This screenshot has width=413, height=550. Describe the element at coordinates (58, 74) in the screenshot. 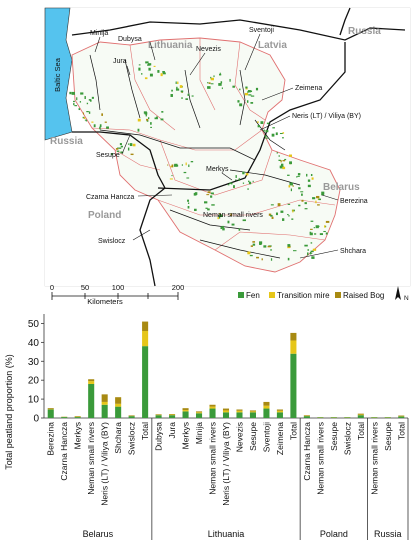

I see `baltic-sea` at that location.